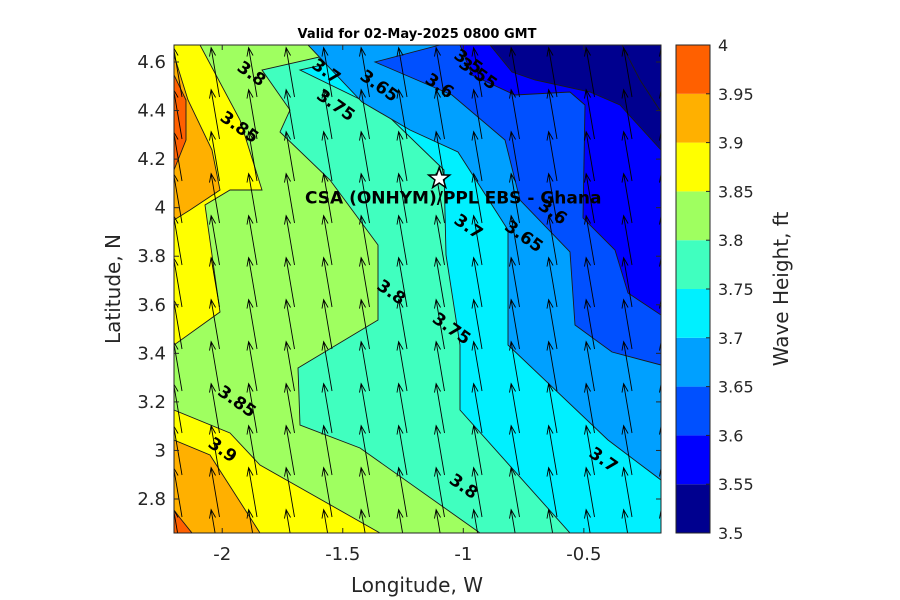 Image resolution: width=900 pixels, height=600 pixels. What do you see at coordinates (417, 34) in the screenshot?
I see `chart-title: Valid for 02-May-2025 0800 GMT` at bounding box center [417, 34].